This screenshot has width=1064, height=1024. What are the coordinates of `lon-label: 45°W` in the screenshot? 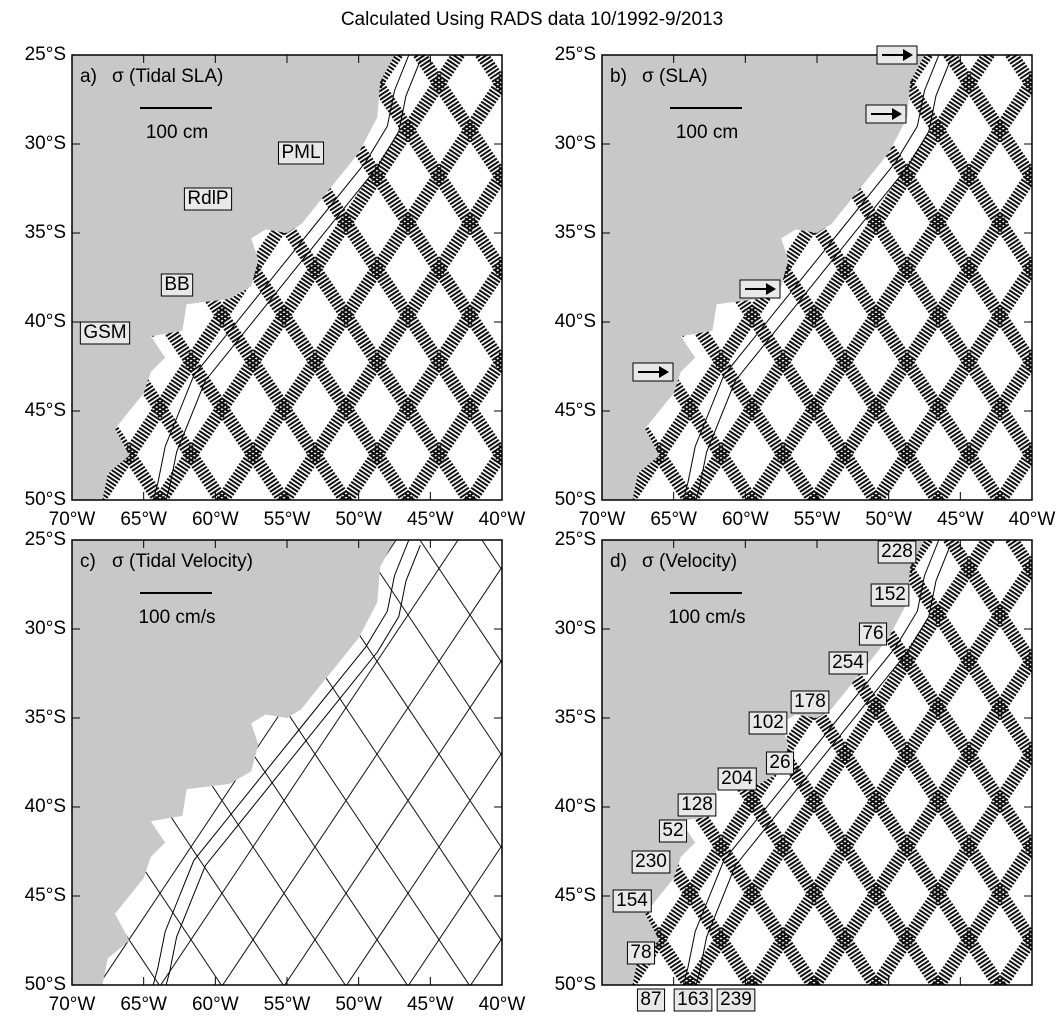 It's located at (960, 519).